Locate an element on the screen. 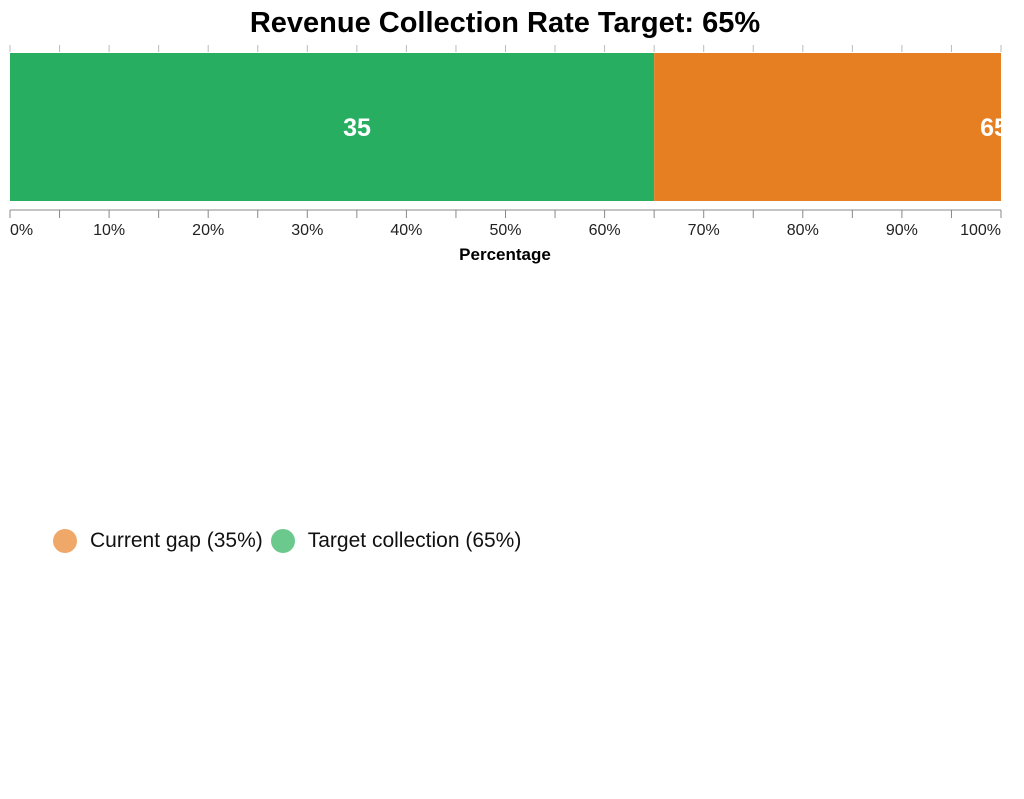 The image size is (1024, 799). bar-data-label: 35 is located at coordinates (357, 128).